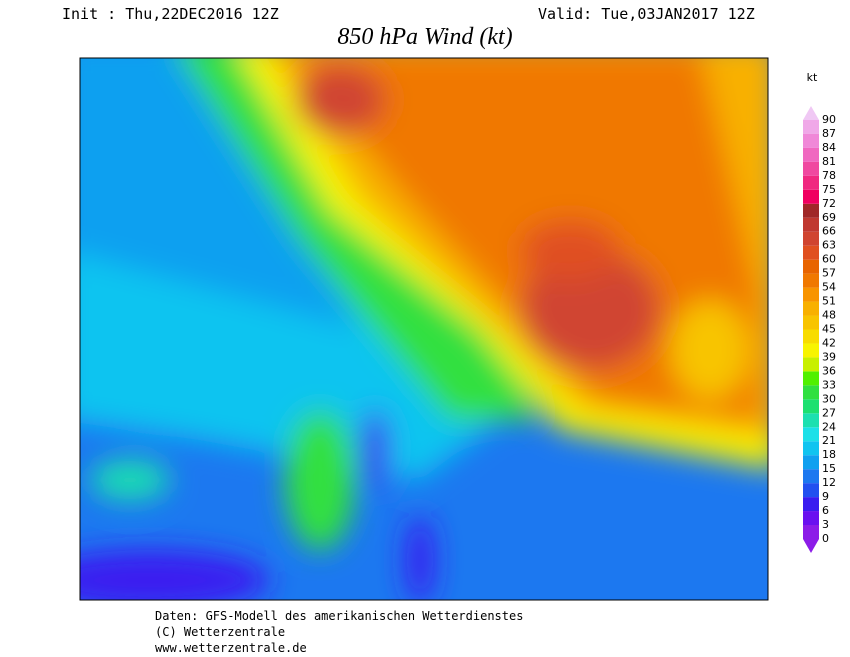  Describe the element at coordinates (829, 217) in the screenshot. I see `colorbar-label: 69` at that location.